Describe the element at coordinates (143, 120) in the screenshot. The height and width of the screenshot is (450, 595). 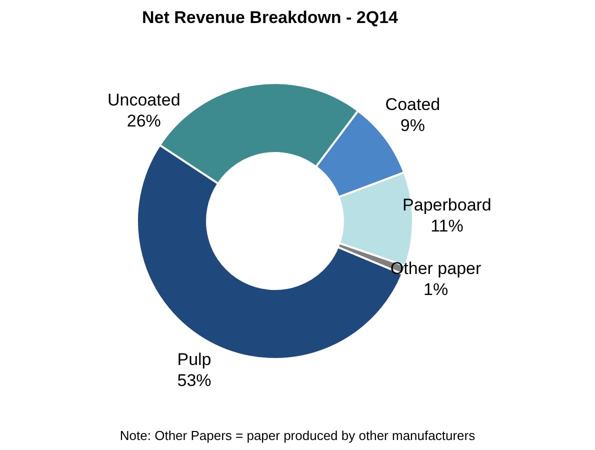
I see `data-label: 26%` at that location.